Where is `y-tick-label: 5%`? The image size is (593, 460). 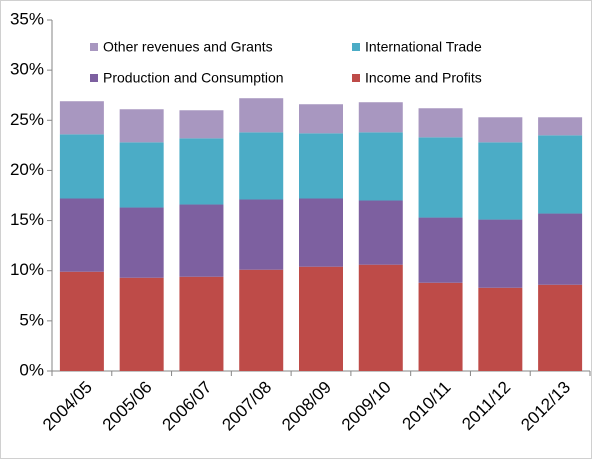
y-tick-label: 5% is located at coordinates (31, 319).